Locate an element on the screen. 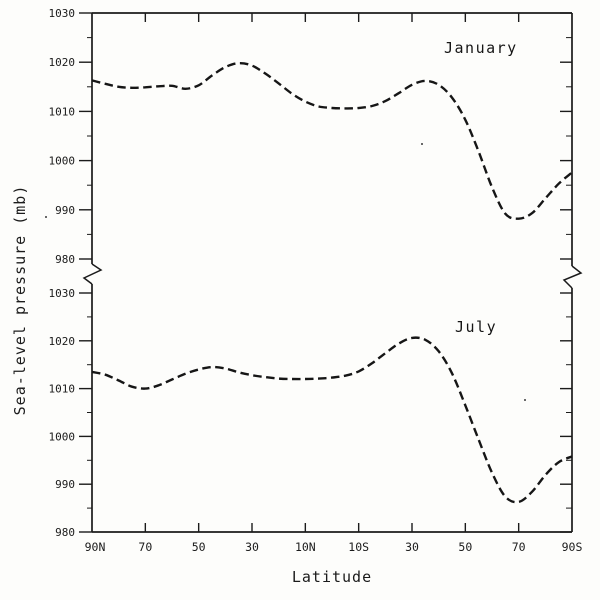 The height and width of the screenshot is (600, 600). january-panel-label: January is located at coordinates (481, 48).